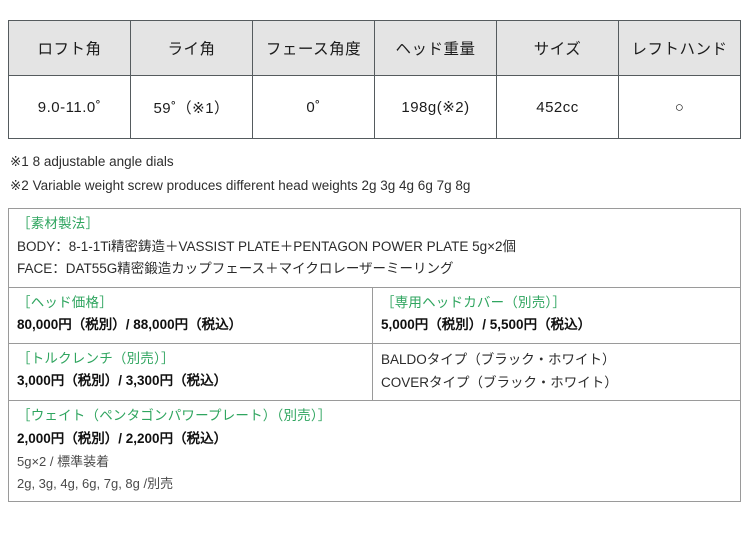 This screenshot has width=750, height=533. What do you see at coordinates (556, 371) in the screenshot?
I see `head-cover-options: BALDOタイプ（ブラック・ホワイト） COVERタイプ（ブラック・ホワイト）` at bounding box center [556, 371].